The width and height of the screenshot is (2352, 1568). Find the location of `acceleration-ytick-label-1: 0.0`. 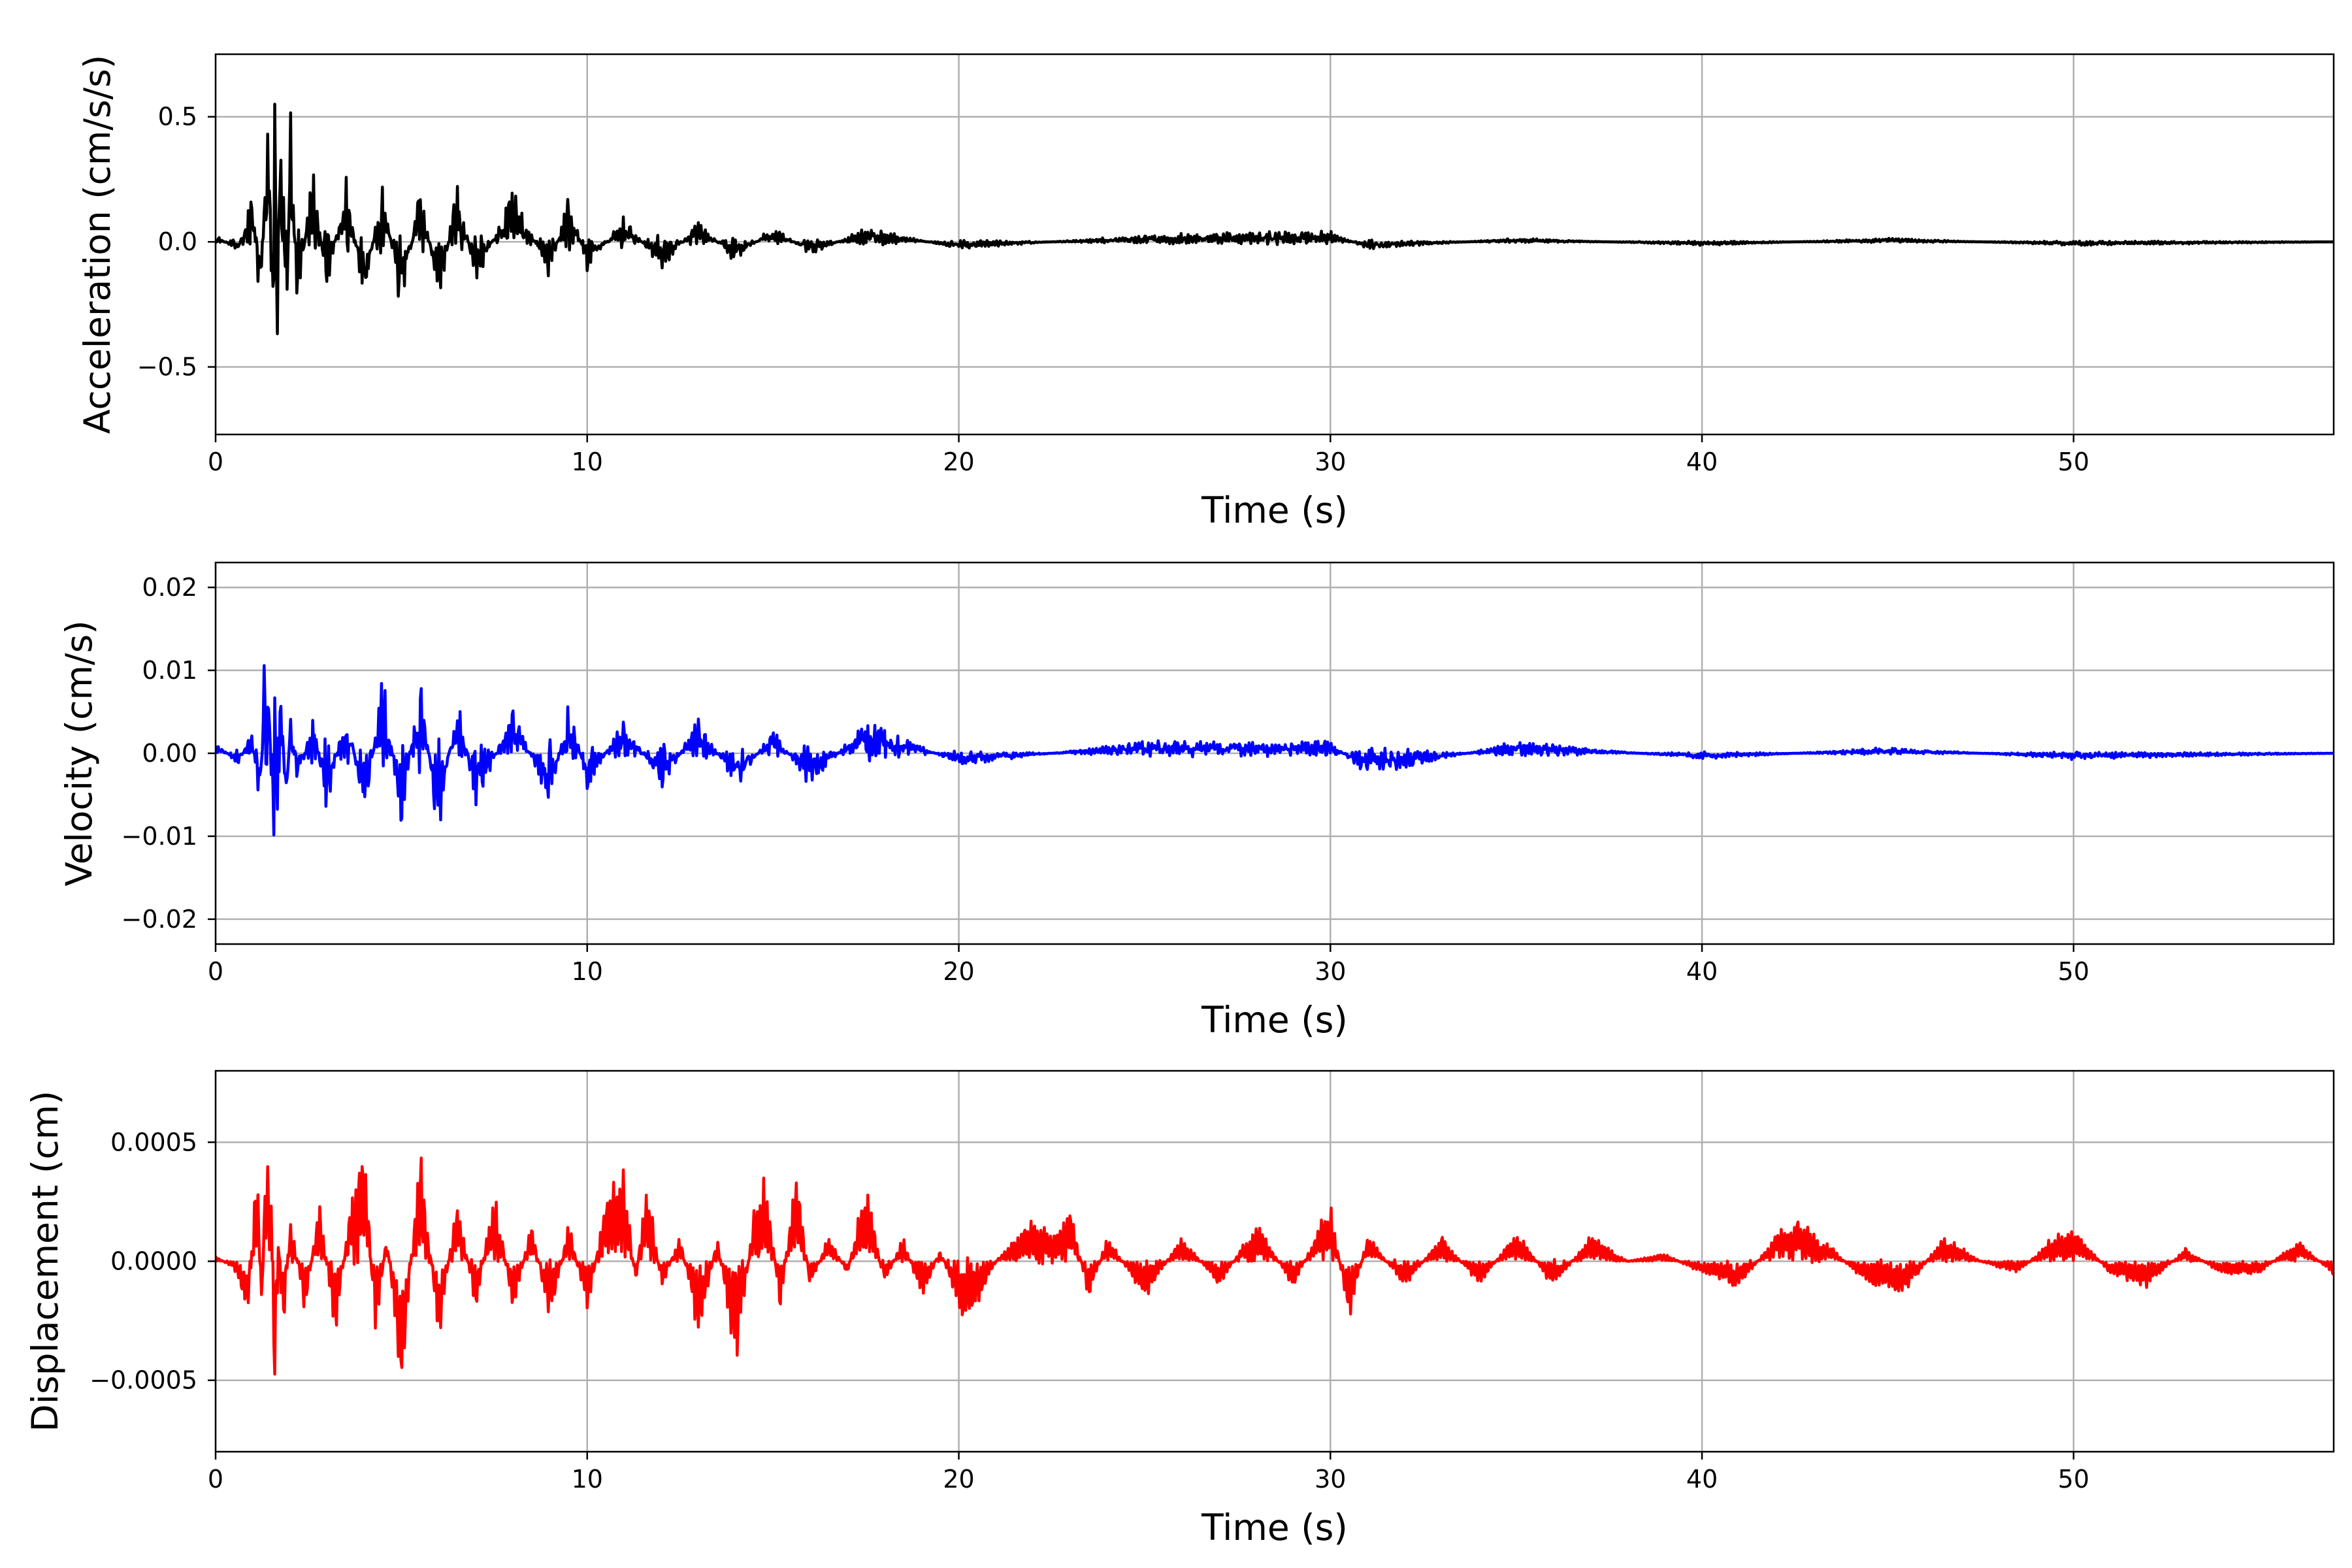

acceleration-ytick-label-1: 0.0 is located at coordinates (177, 241).